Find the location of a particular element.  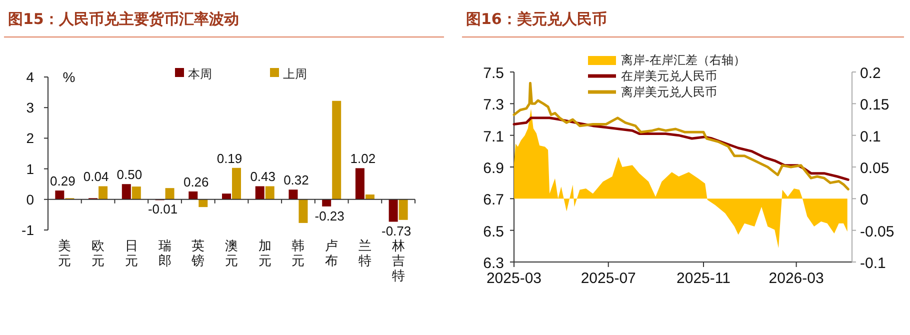

x-tick-label: 澳元 is located at coordinates (231, 254).